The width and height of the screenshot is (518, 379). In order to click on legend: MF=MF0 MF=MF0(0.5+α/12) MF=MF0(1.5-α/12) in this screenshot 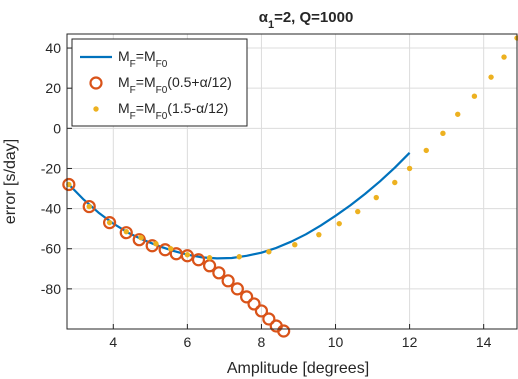, I will do `click(159, 82)`.